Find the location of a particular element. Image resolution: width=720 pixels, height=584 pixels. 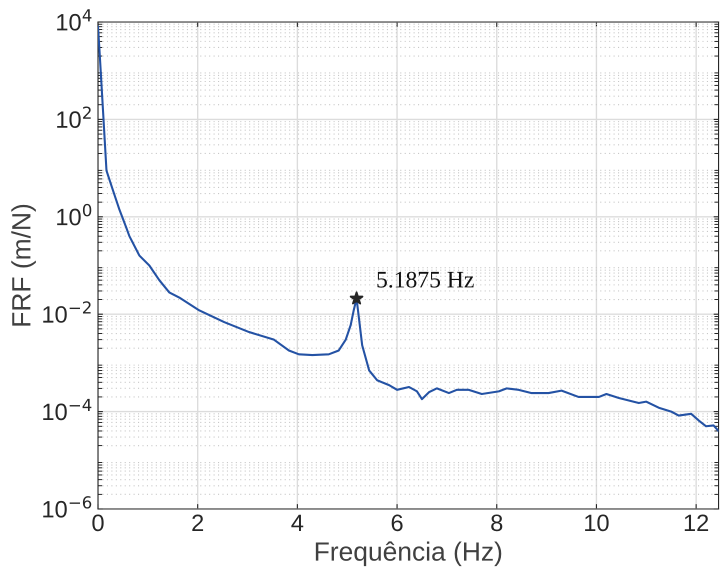

y-tick-label: 10$^{−6}$ is located at coordinates (67, 507).